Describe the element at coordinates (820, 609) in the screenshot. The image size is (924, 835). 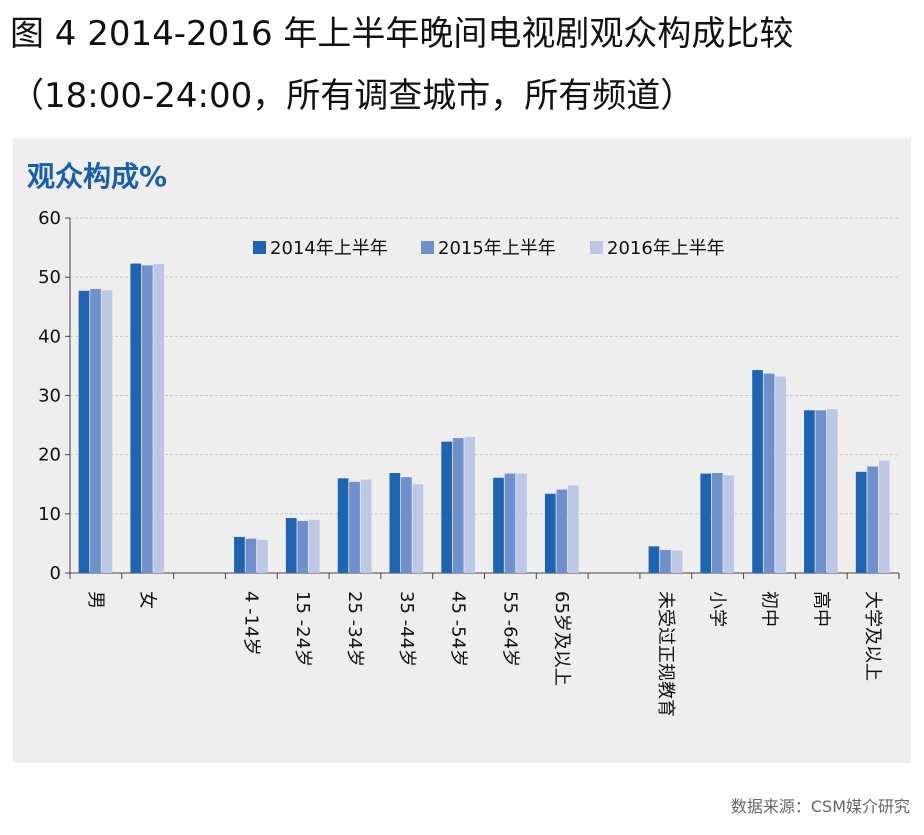
I see `x-category-label: 高中` at that location.